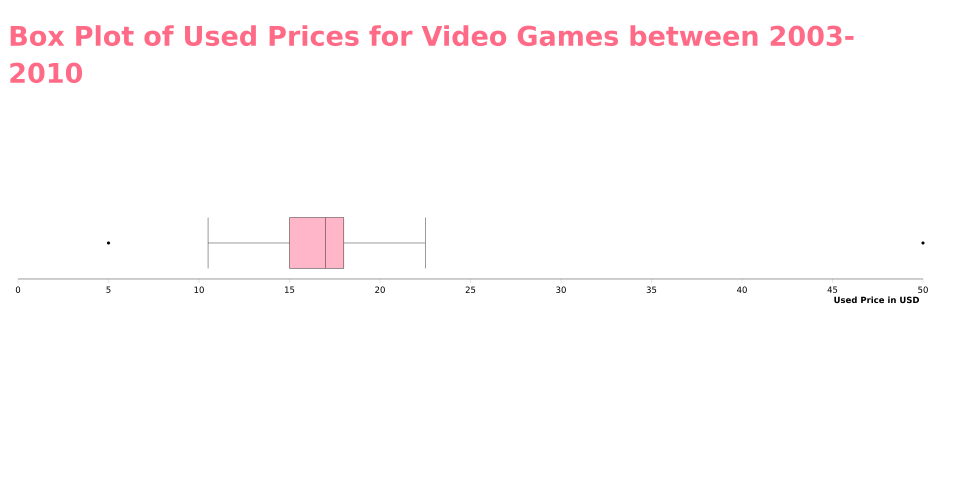  I want to click on x-tick-label: 20, so click(380, 289).